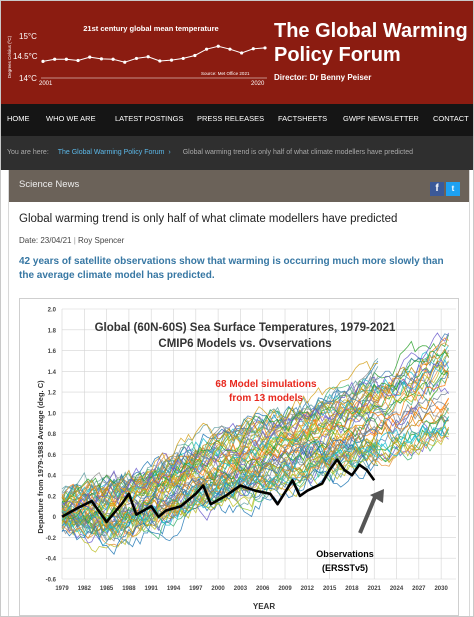 The width and height of the screenshot is (474, 617). What do you see at coordinates (373, 43) in the screenshot?
I see `site-title: The Global Warming Policy Forum` at bounding box center [373, 43].